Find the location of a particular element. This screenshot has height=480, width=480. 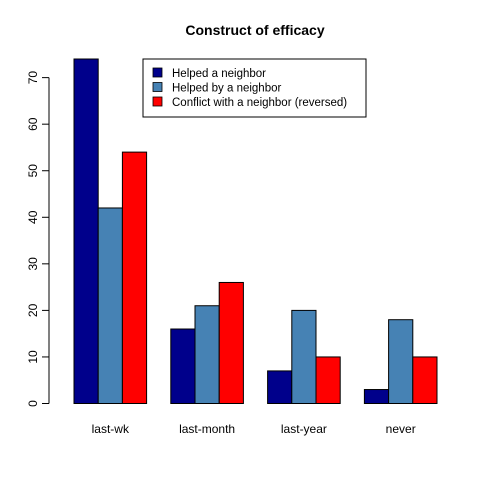

x-tick-label: last-year is located at coordinates (304, 429).